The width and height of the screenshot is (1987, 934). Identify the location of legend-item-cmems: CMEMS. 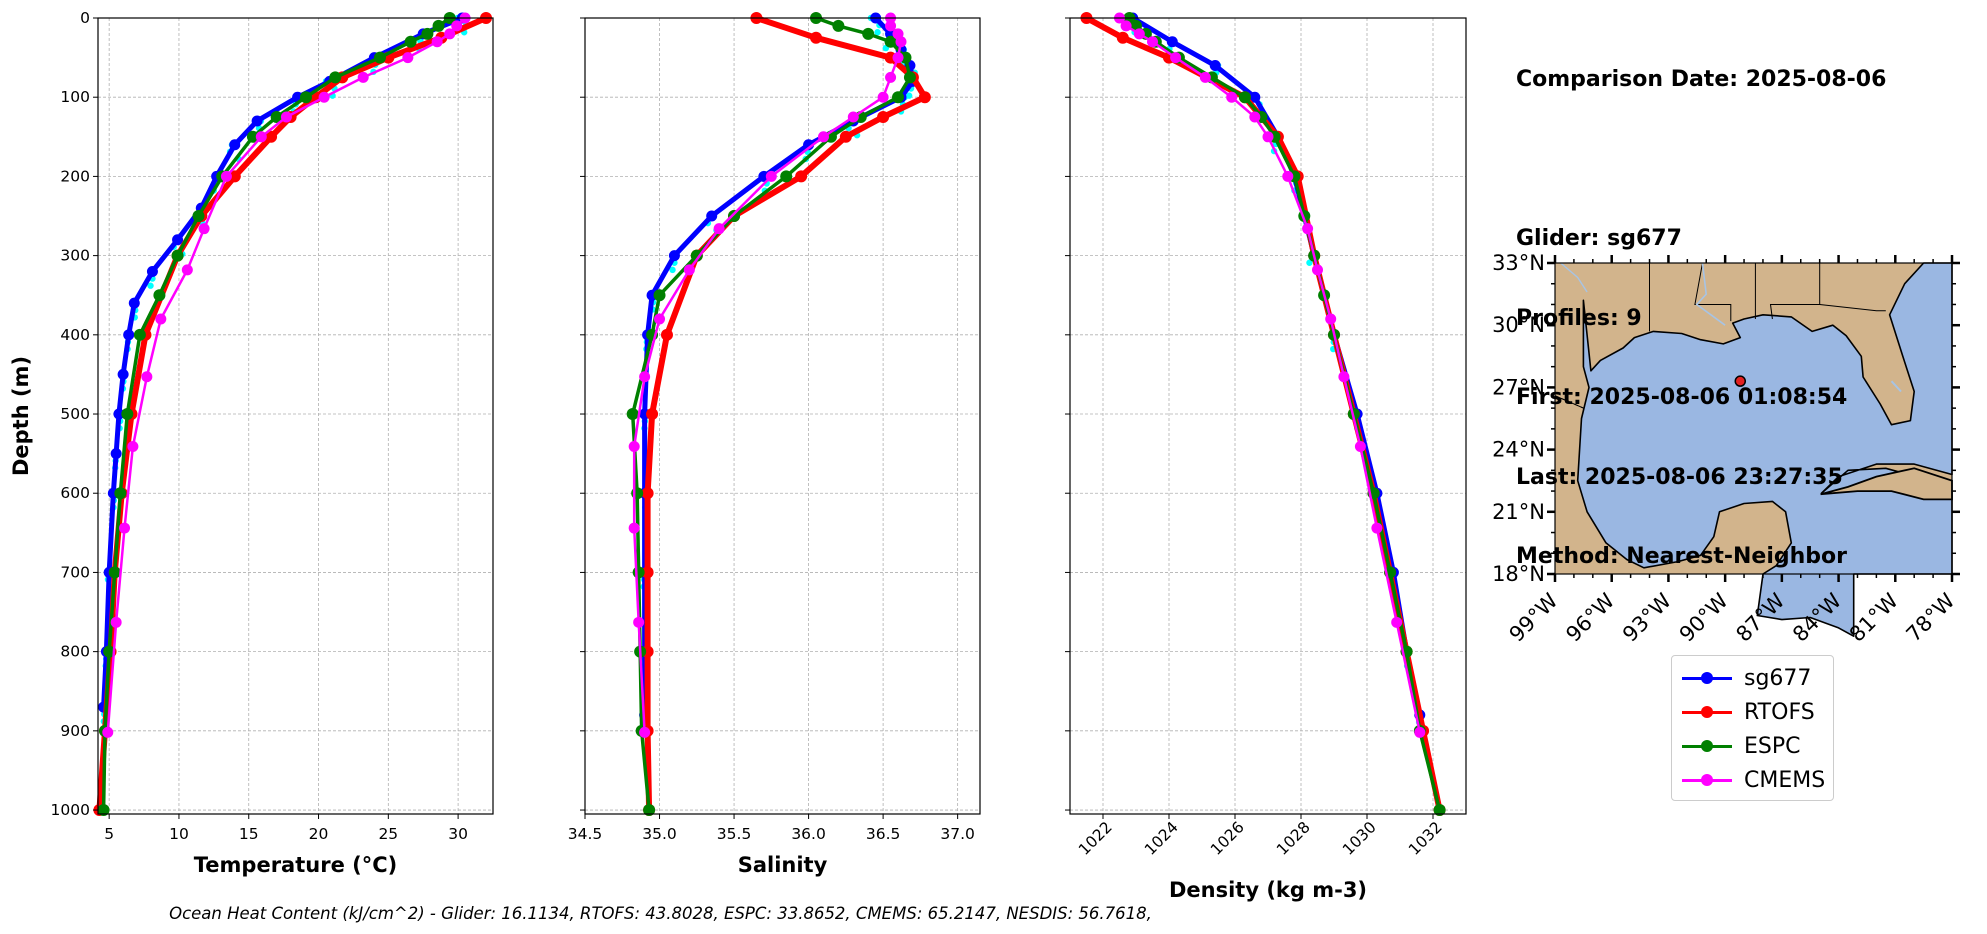
(1753, 780).